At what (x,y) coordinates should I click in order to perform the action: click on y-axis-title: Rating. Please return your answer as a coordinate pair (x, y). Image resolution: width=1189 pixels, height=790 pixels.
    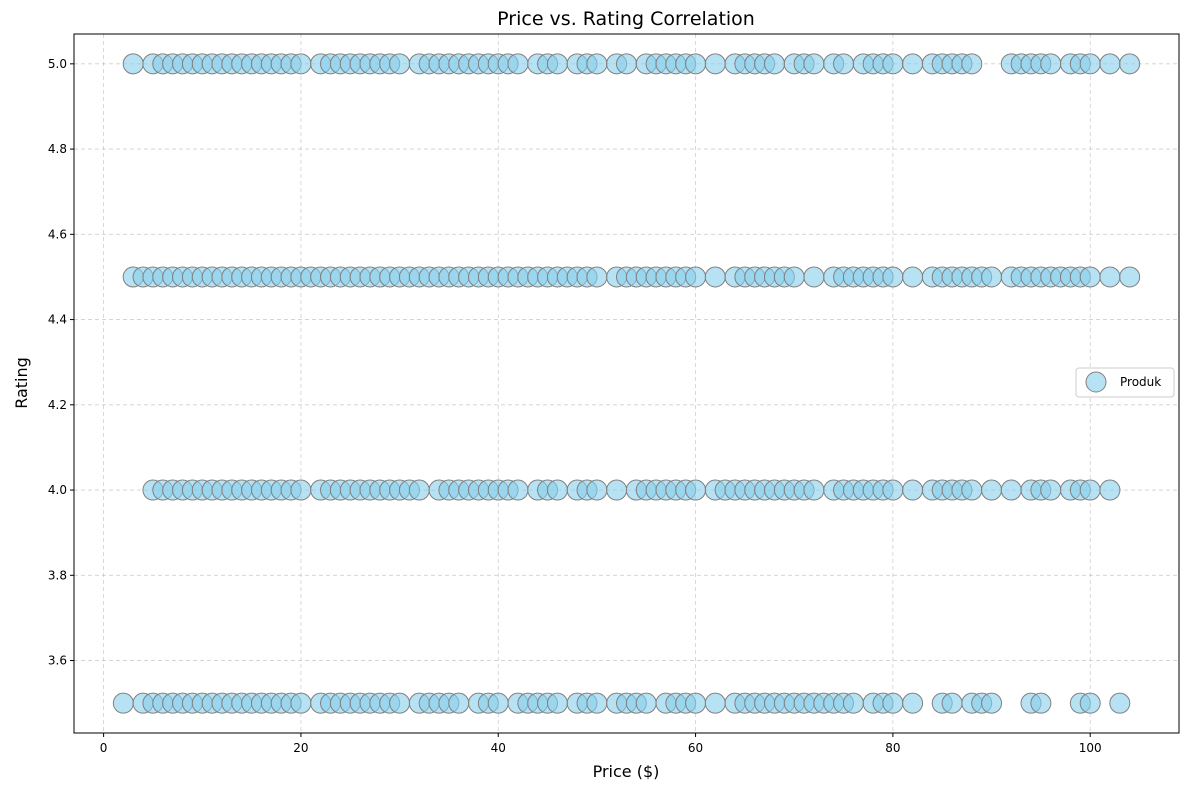
    Looking at the image, I should click on (21, 383).